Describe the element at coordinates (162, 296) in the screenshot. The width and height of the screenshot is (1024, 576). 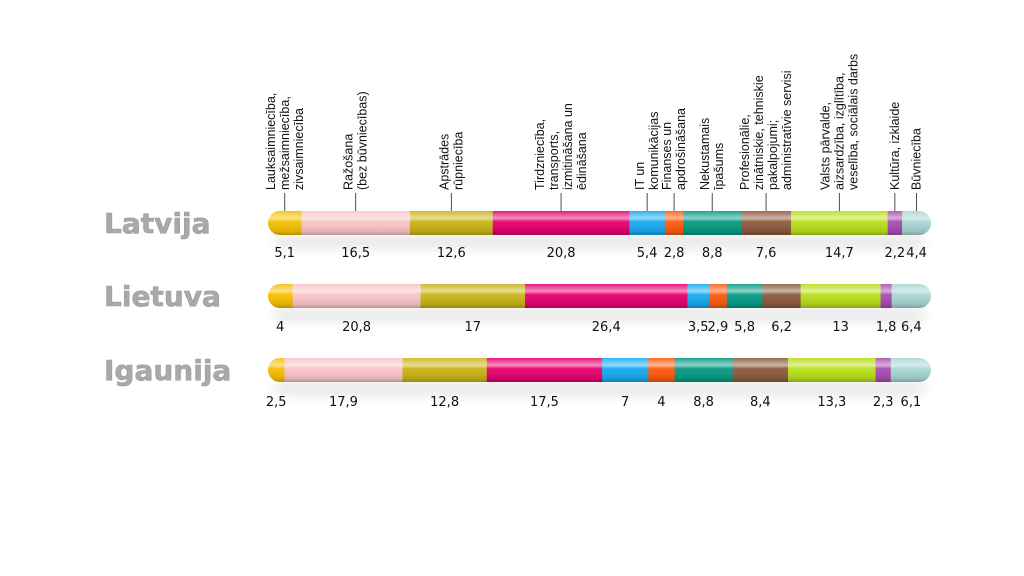
I see `country-label: Lietuva` at that location.